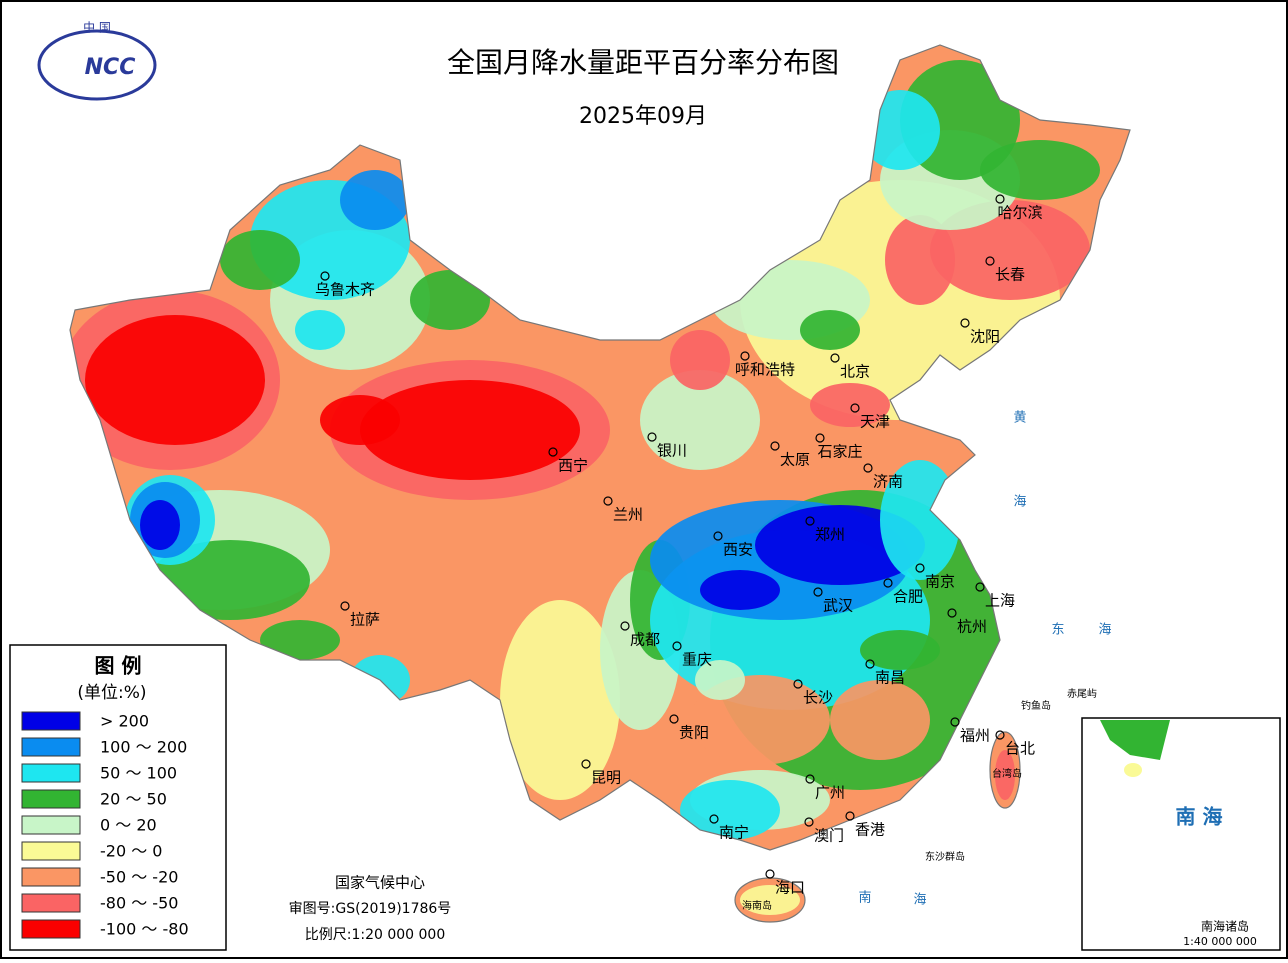 This screenshot has height=963, width=1288. I want to click on city-label: 济南, so click(888, 482).